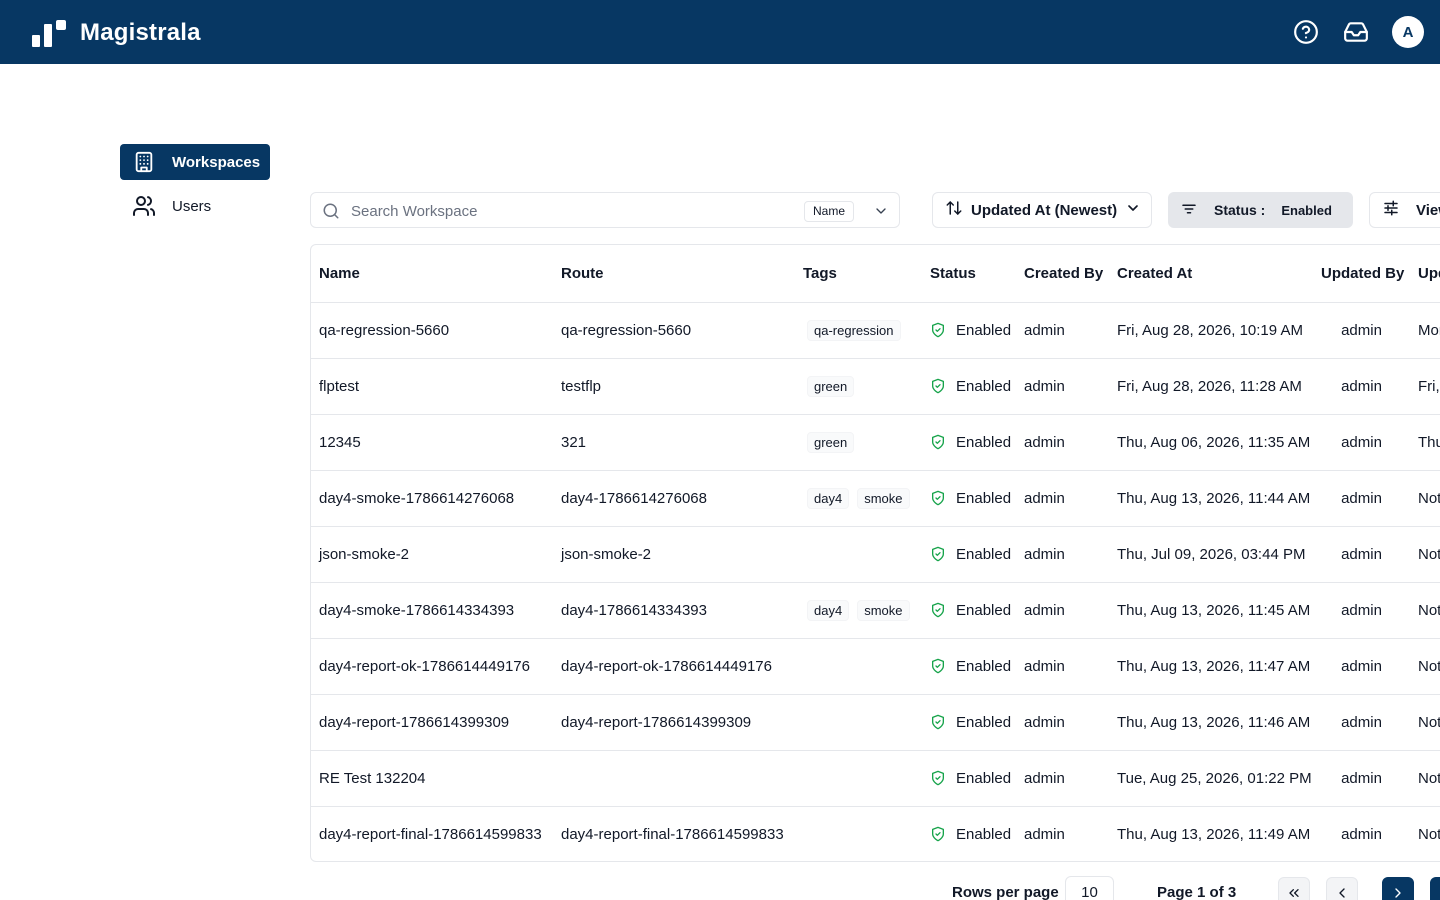 This screenshot has width=1440, height=900. Describe the element at coordinates (1214, 834) in the screenshot. I see `cell-created-at: Thu, Aug 13, 2026, 11:49 AM` at that location.